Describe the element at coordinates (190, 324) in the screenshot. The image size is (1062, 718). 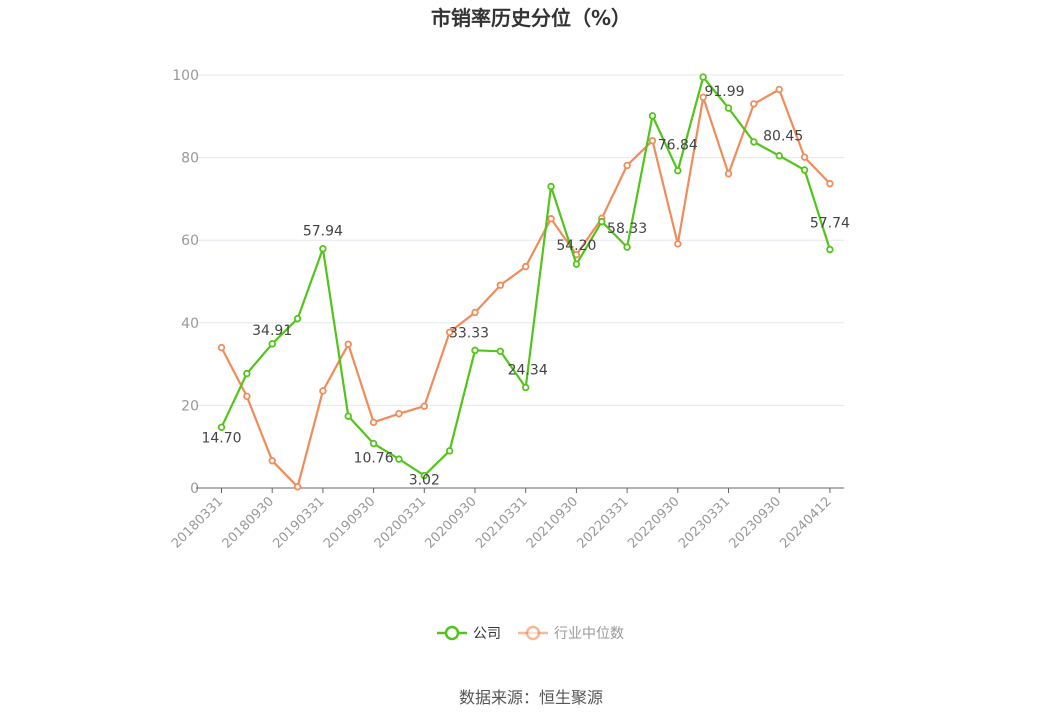
I see `y-tick-label: 40` at that location.